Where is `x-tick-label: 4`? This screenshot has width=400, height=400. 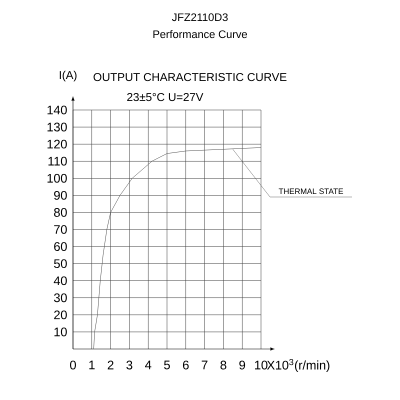
x-tick-label: 4 is located at coordinates (148, 365).